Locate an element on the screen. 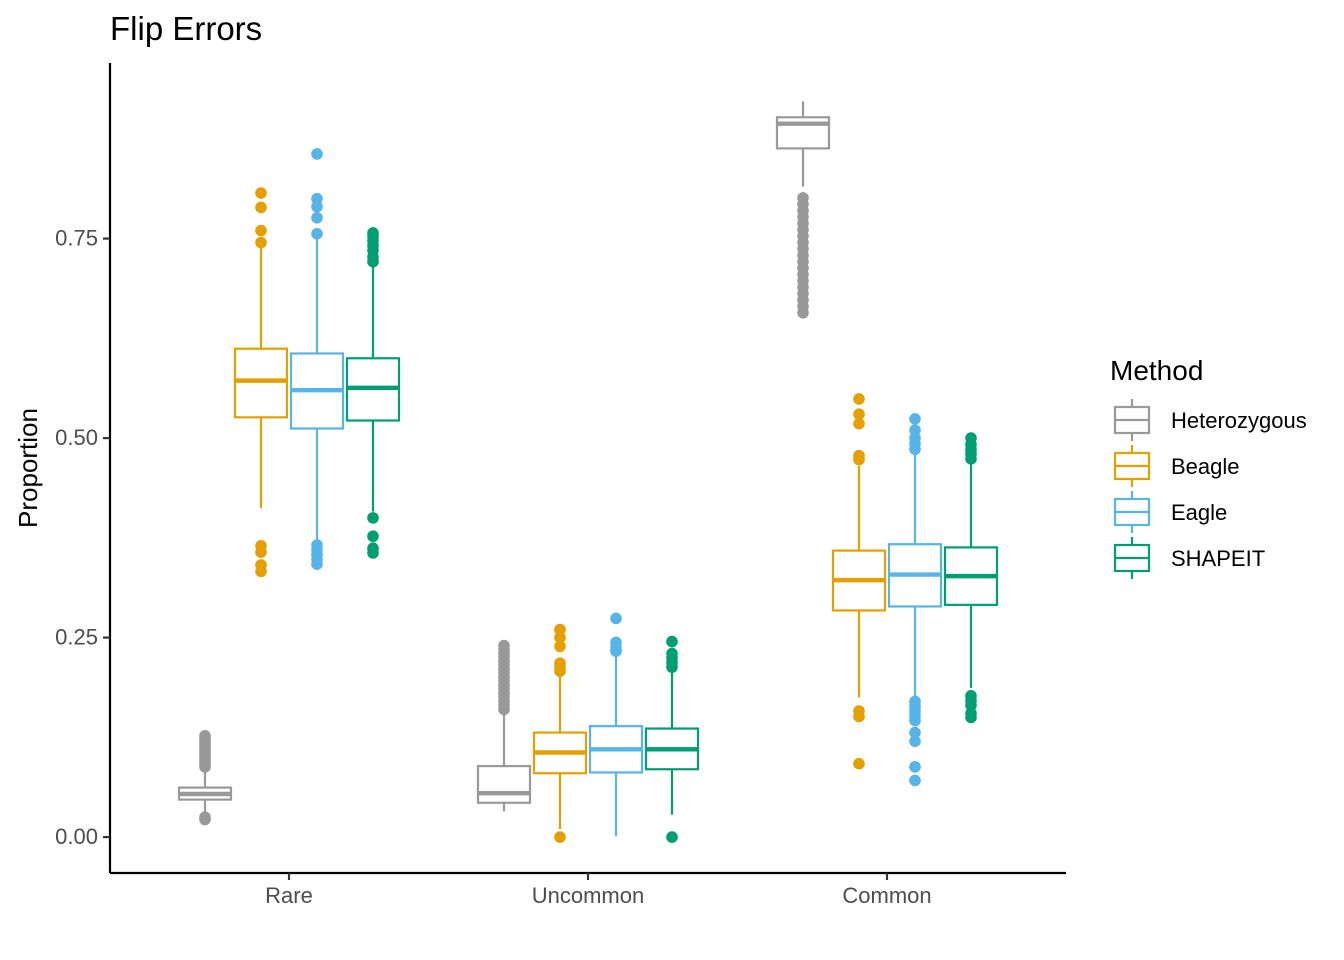  legend-label: Heterozygous is located at coordinates (1239, 420).